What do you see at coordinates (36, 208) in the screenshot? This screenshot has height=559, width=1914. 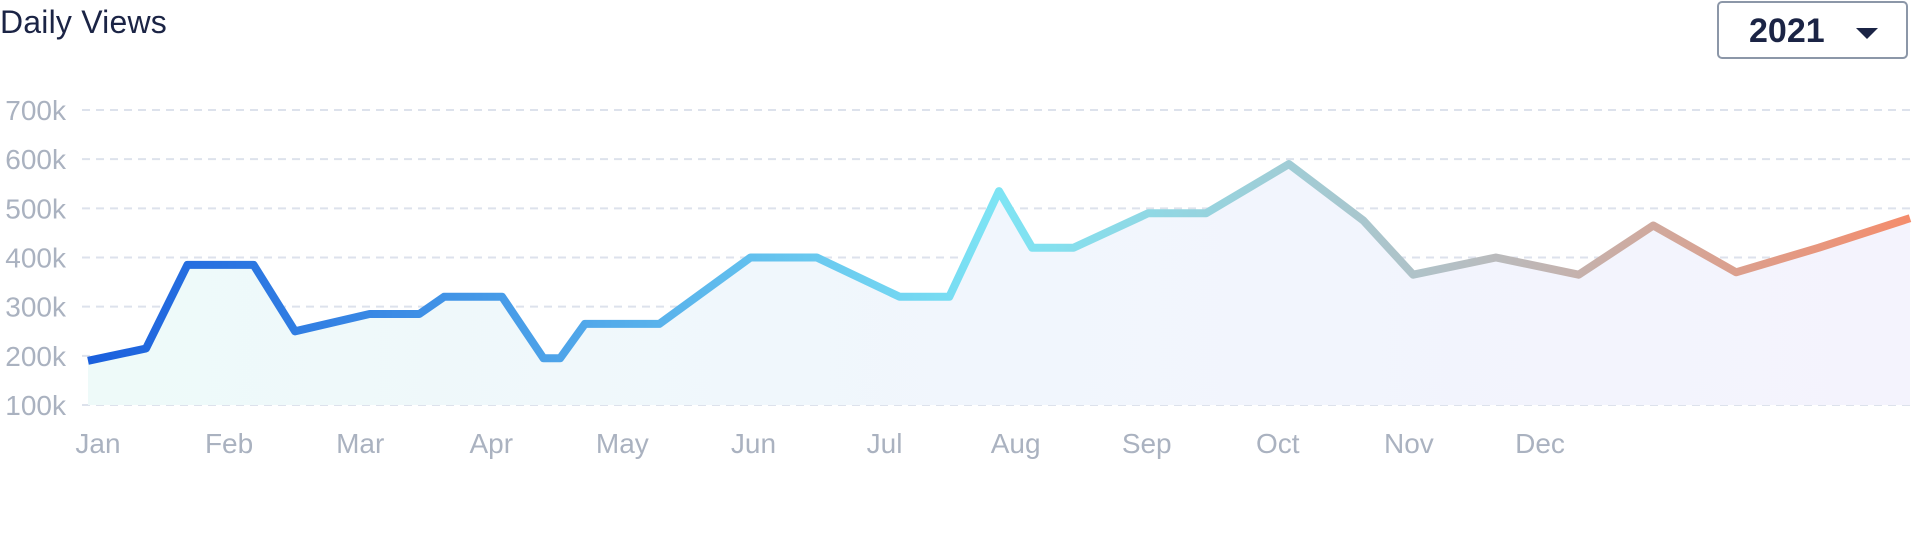 I see `y-tick-label: 500k` at bounding box center [36, 208].